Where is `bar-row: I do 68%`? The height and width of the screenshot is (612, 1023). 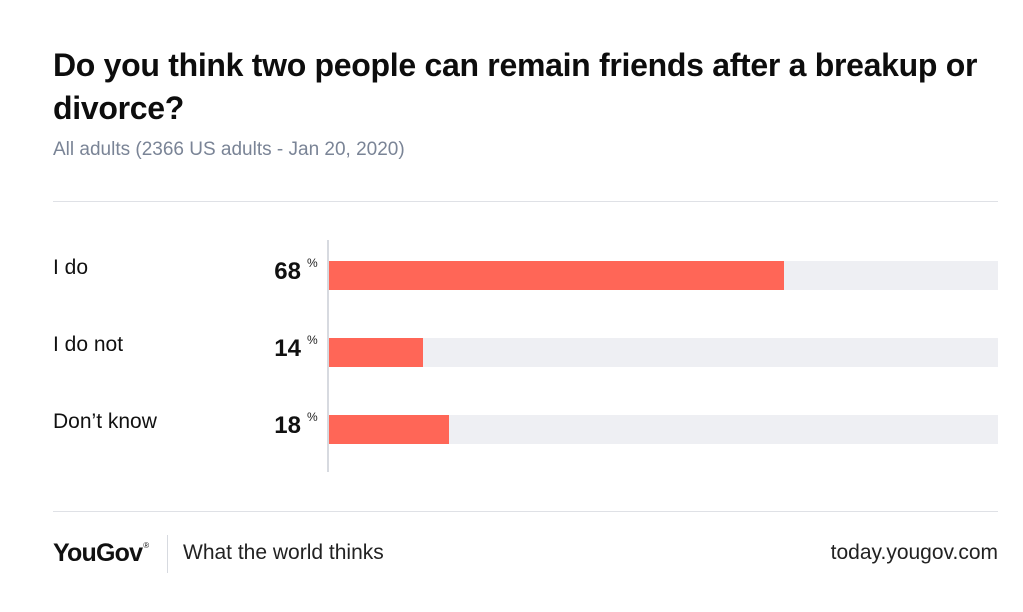
bar-row: I do 68% is located at coordinates (511, 269).